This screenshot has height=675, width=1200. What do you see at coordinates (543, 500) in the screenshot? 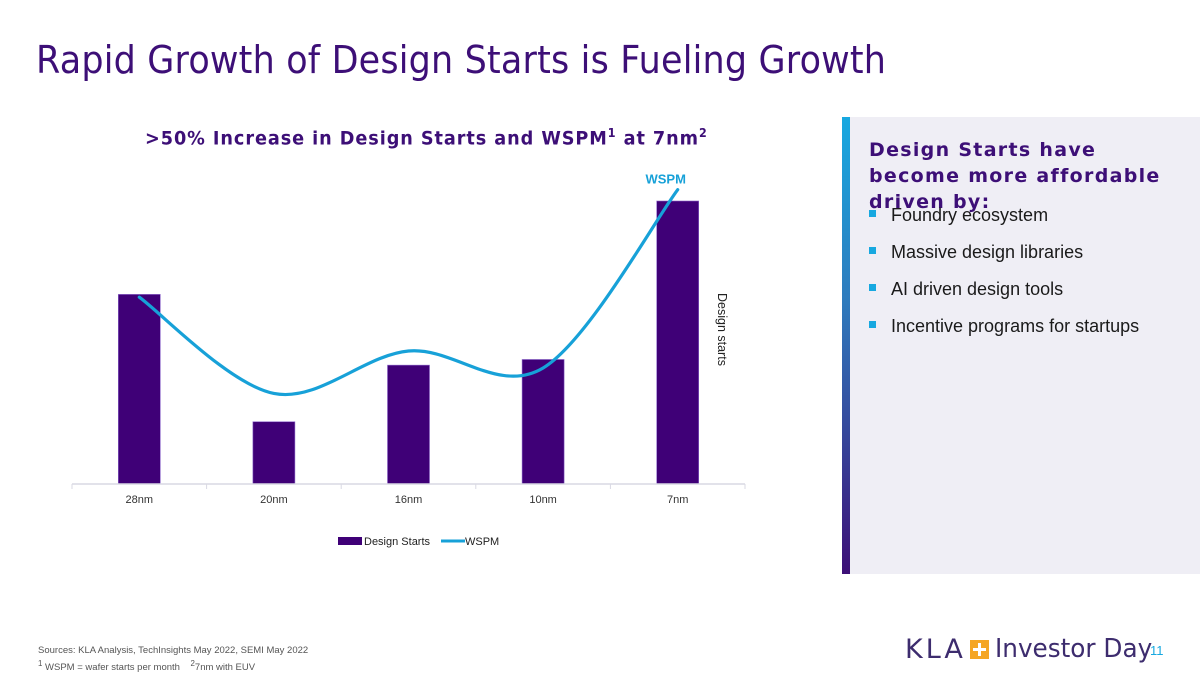
I see `x-tick-label-10nm: 10nm` at bounding box center [543, 500].